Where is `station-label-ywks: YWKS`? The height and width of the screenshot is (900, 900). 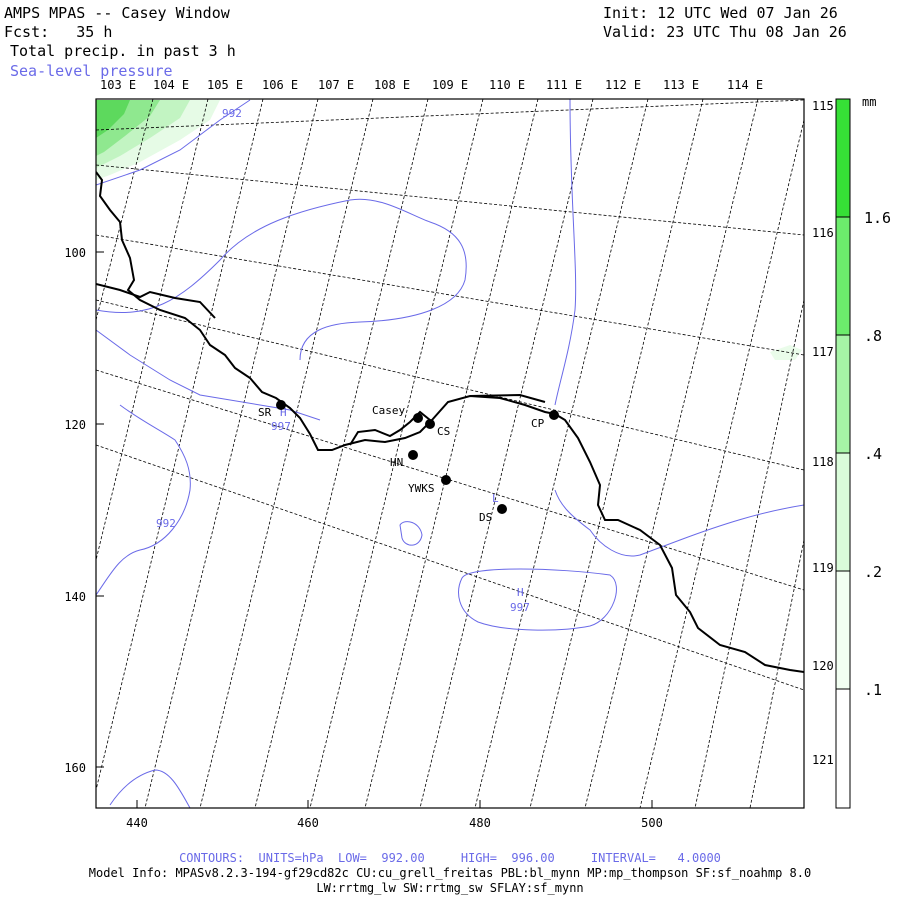 station-label-ywks: YWKS is located at coordinates (421, 488).